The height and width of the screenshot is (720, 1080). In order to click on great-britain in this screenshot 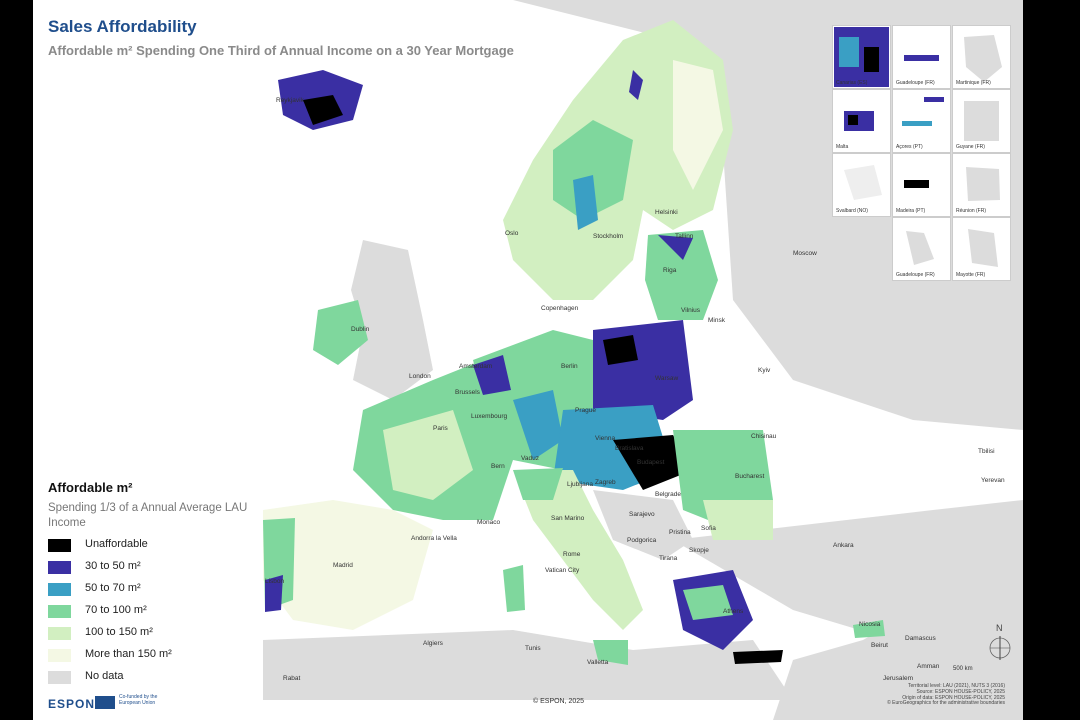, I will do `click(392, 320)`.